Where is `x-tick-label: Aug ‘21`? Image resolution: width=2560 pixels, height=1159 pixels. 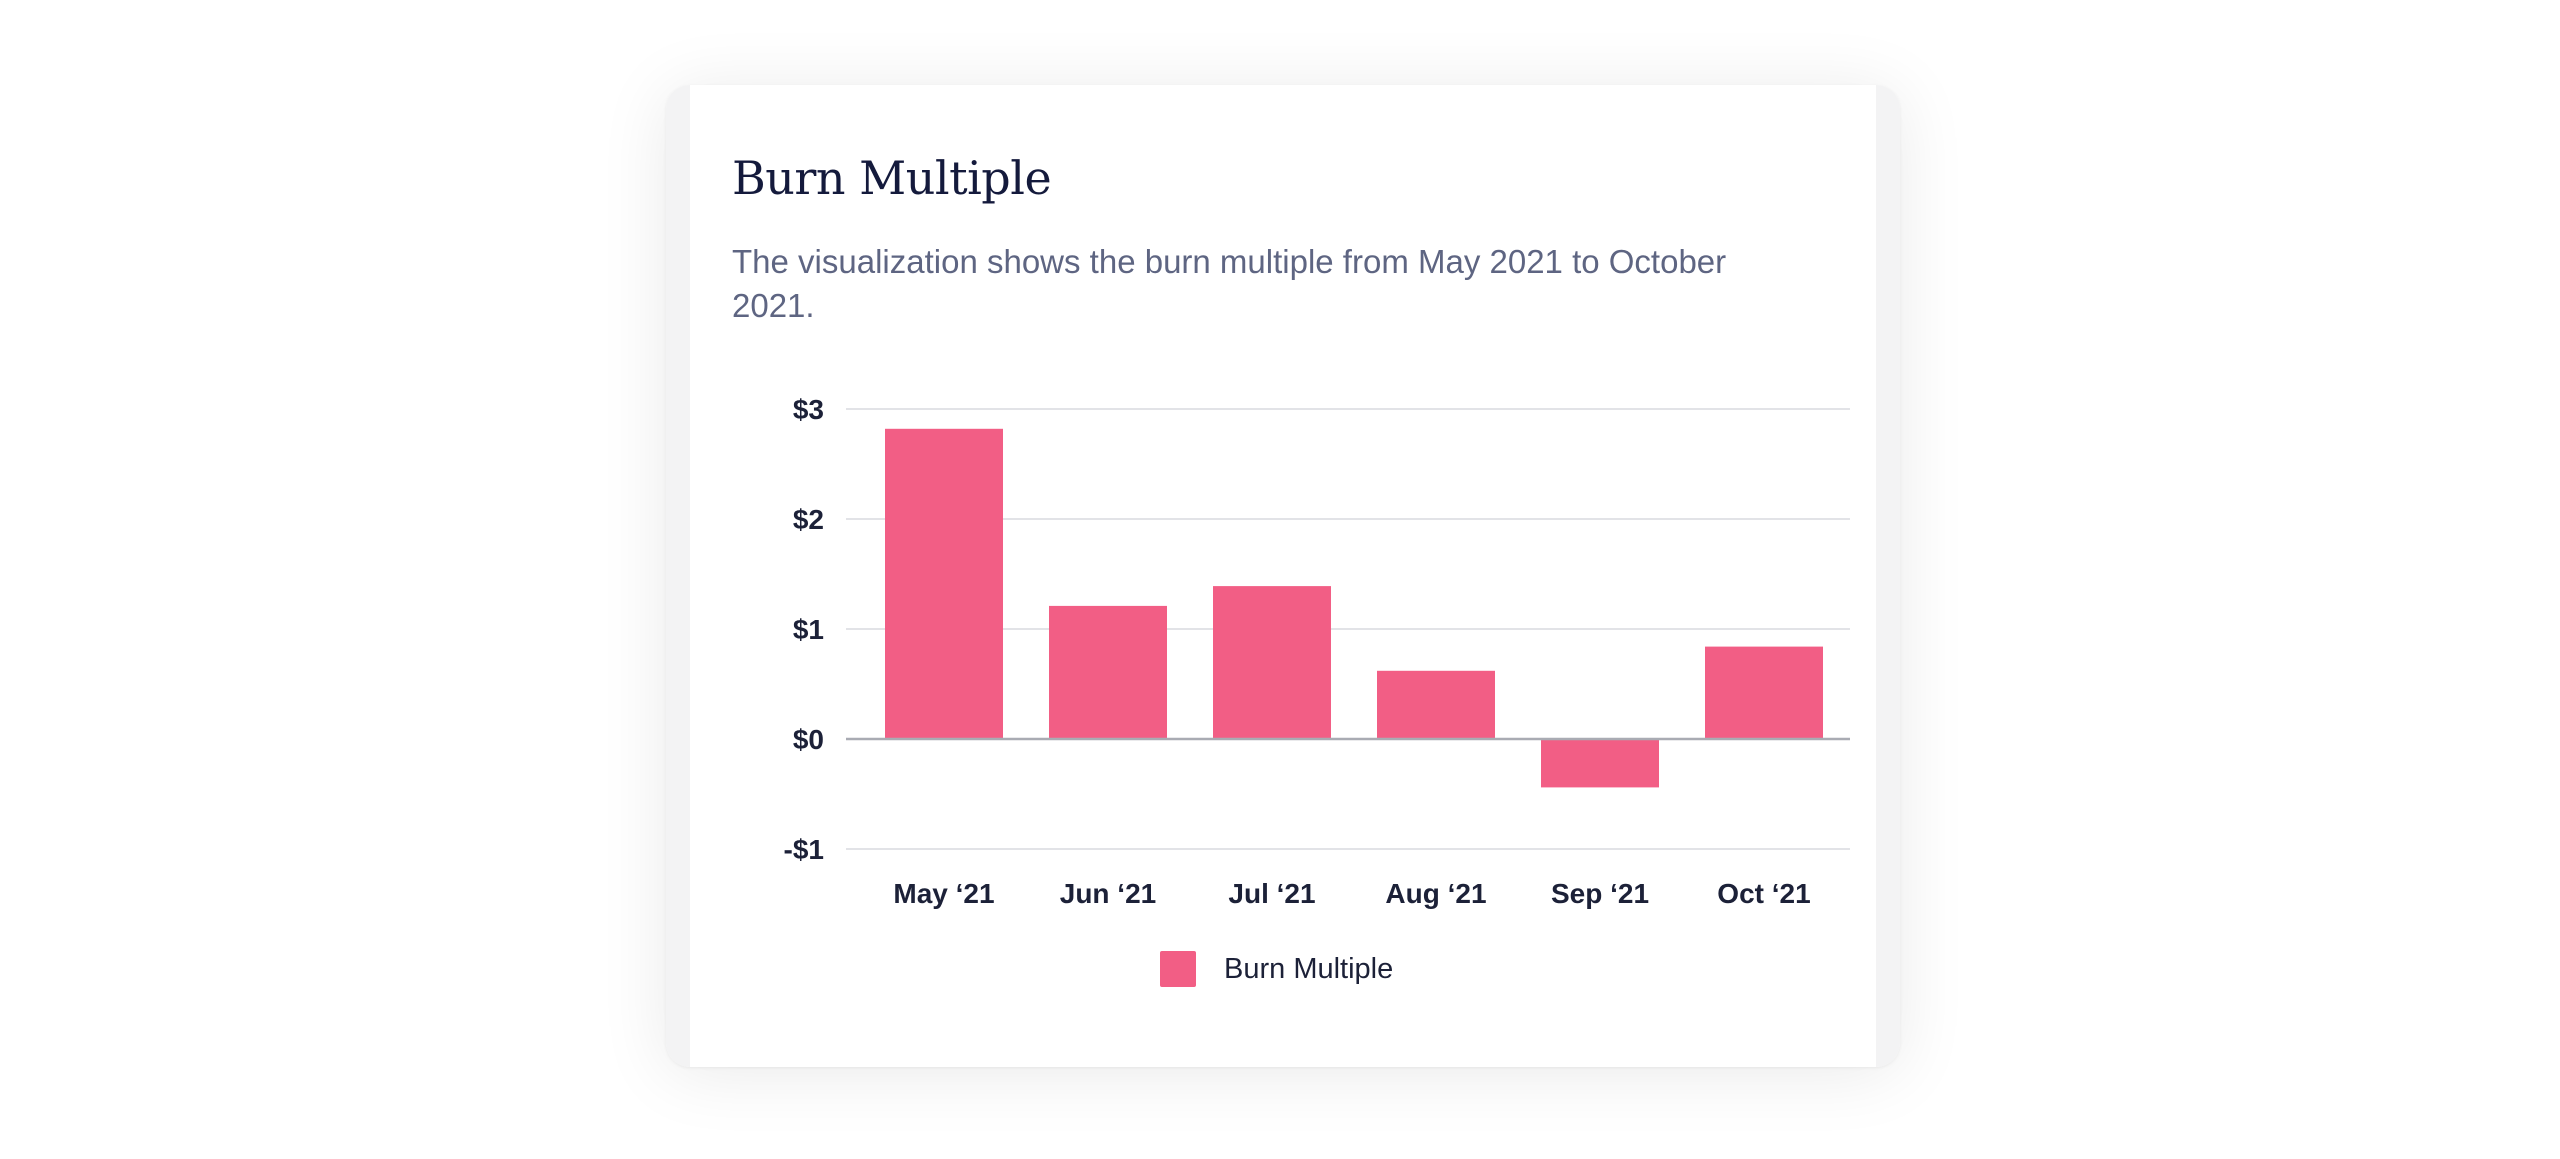
x-tick-label: Aug ‘21 is located at coordinates (1435, 893).